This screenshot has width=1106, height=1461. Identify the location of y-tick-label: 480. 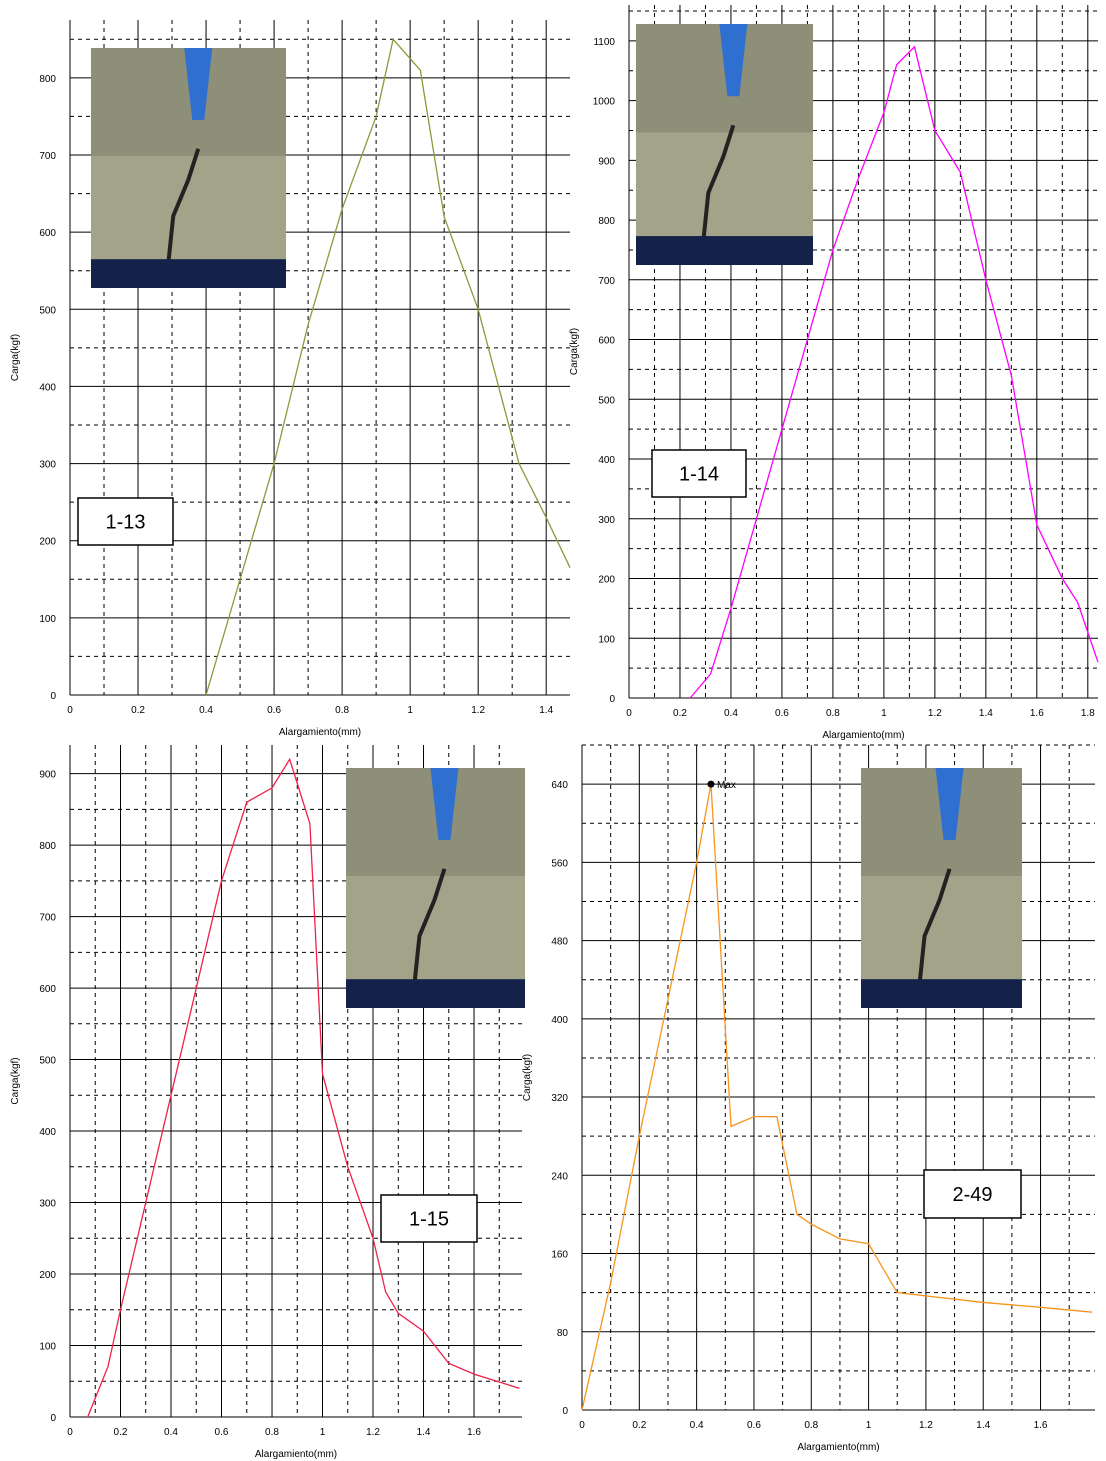
(559, 942).